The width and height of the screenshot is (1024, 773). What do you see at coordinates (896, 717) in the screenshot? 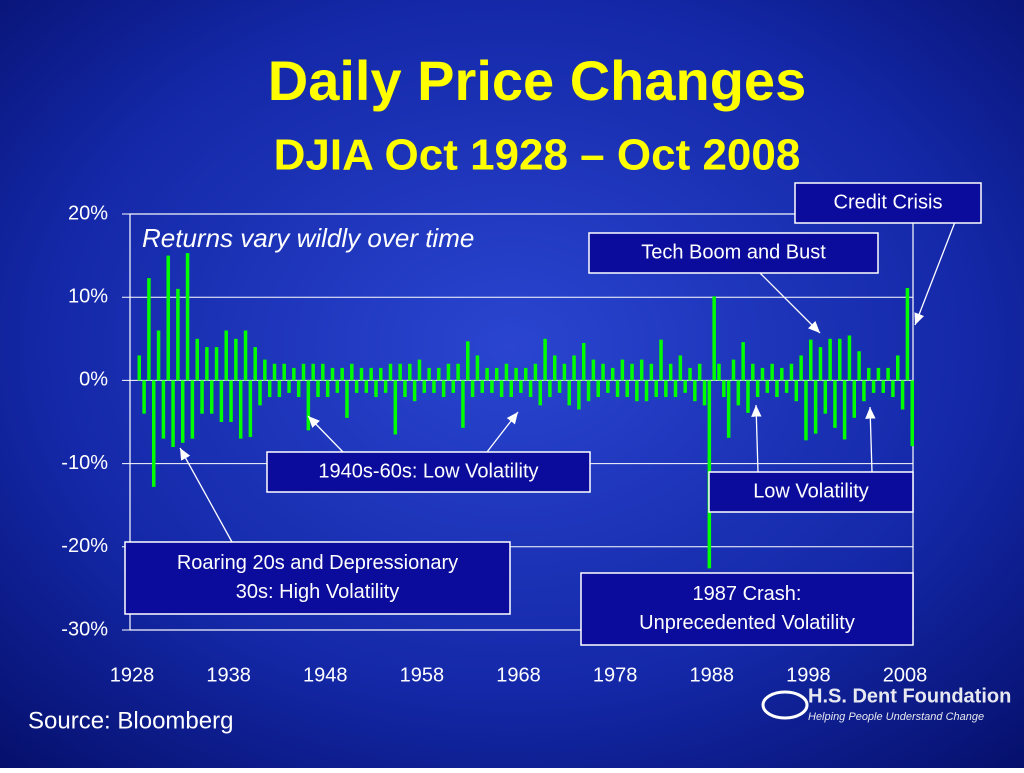
I see `logo-tagline: Helping People Understand Change` at bounding box center [896, 717].